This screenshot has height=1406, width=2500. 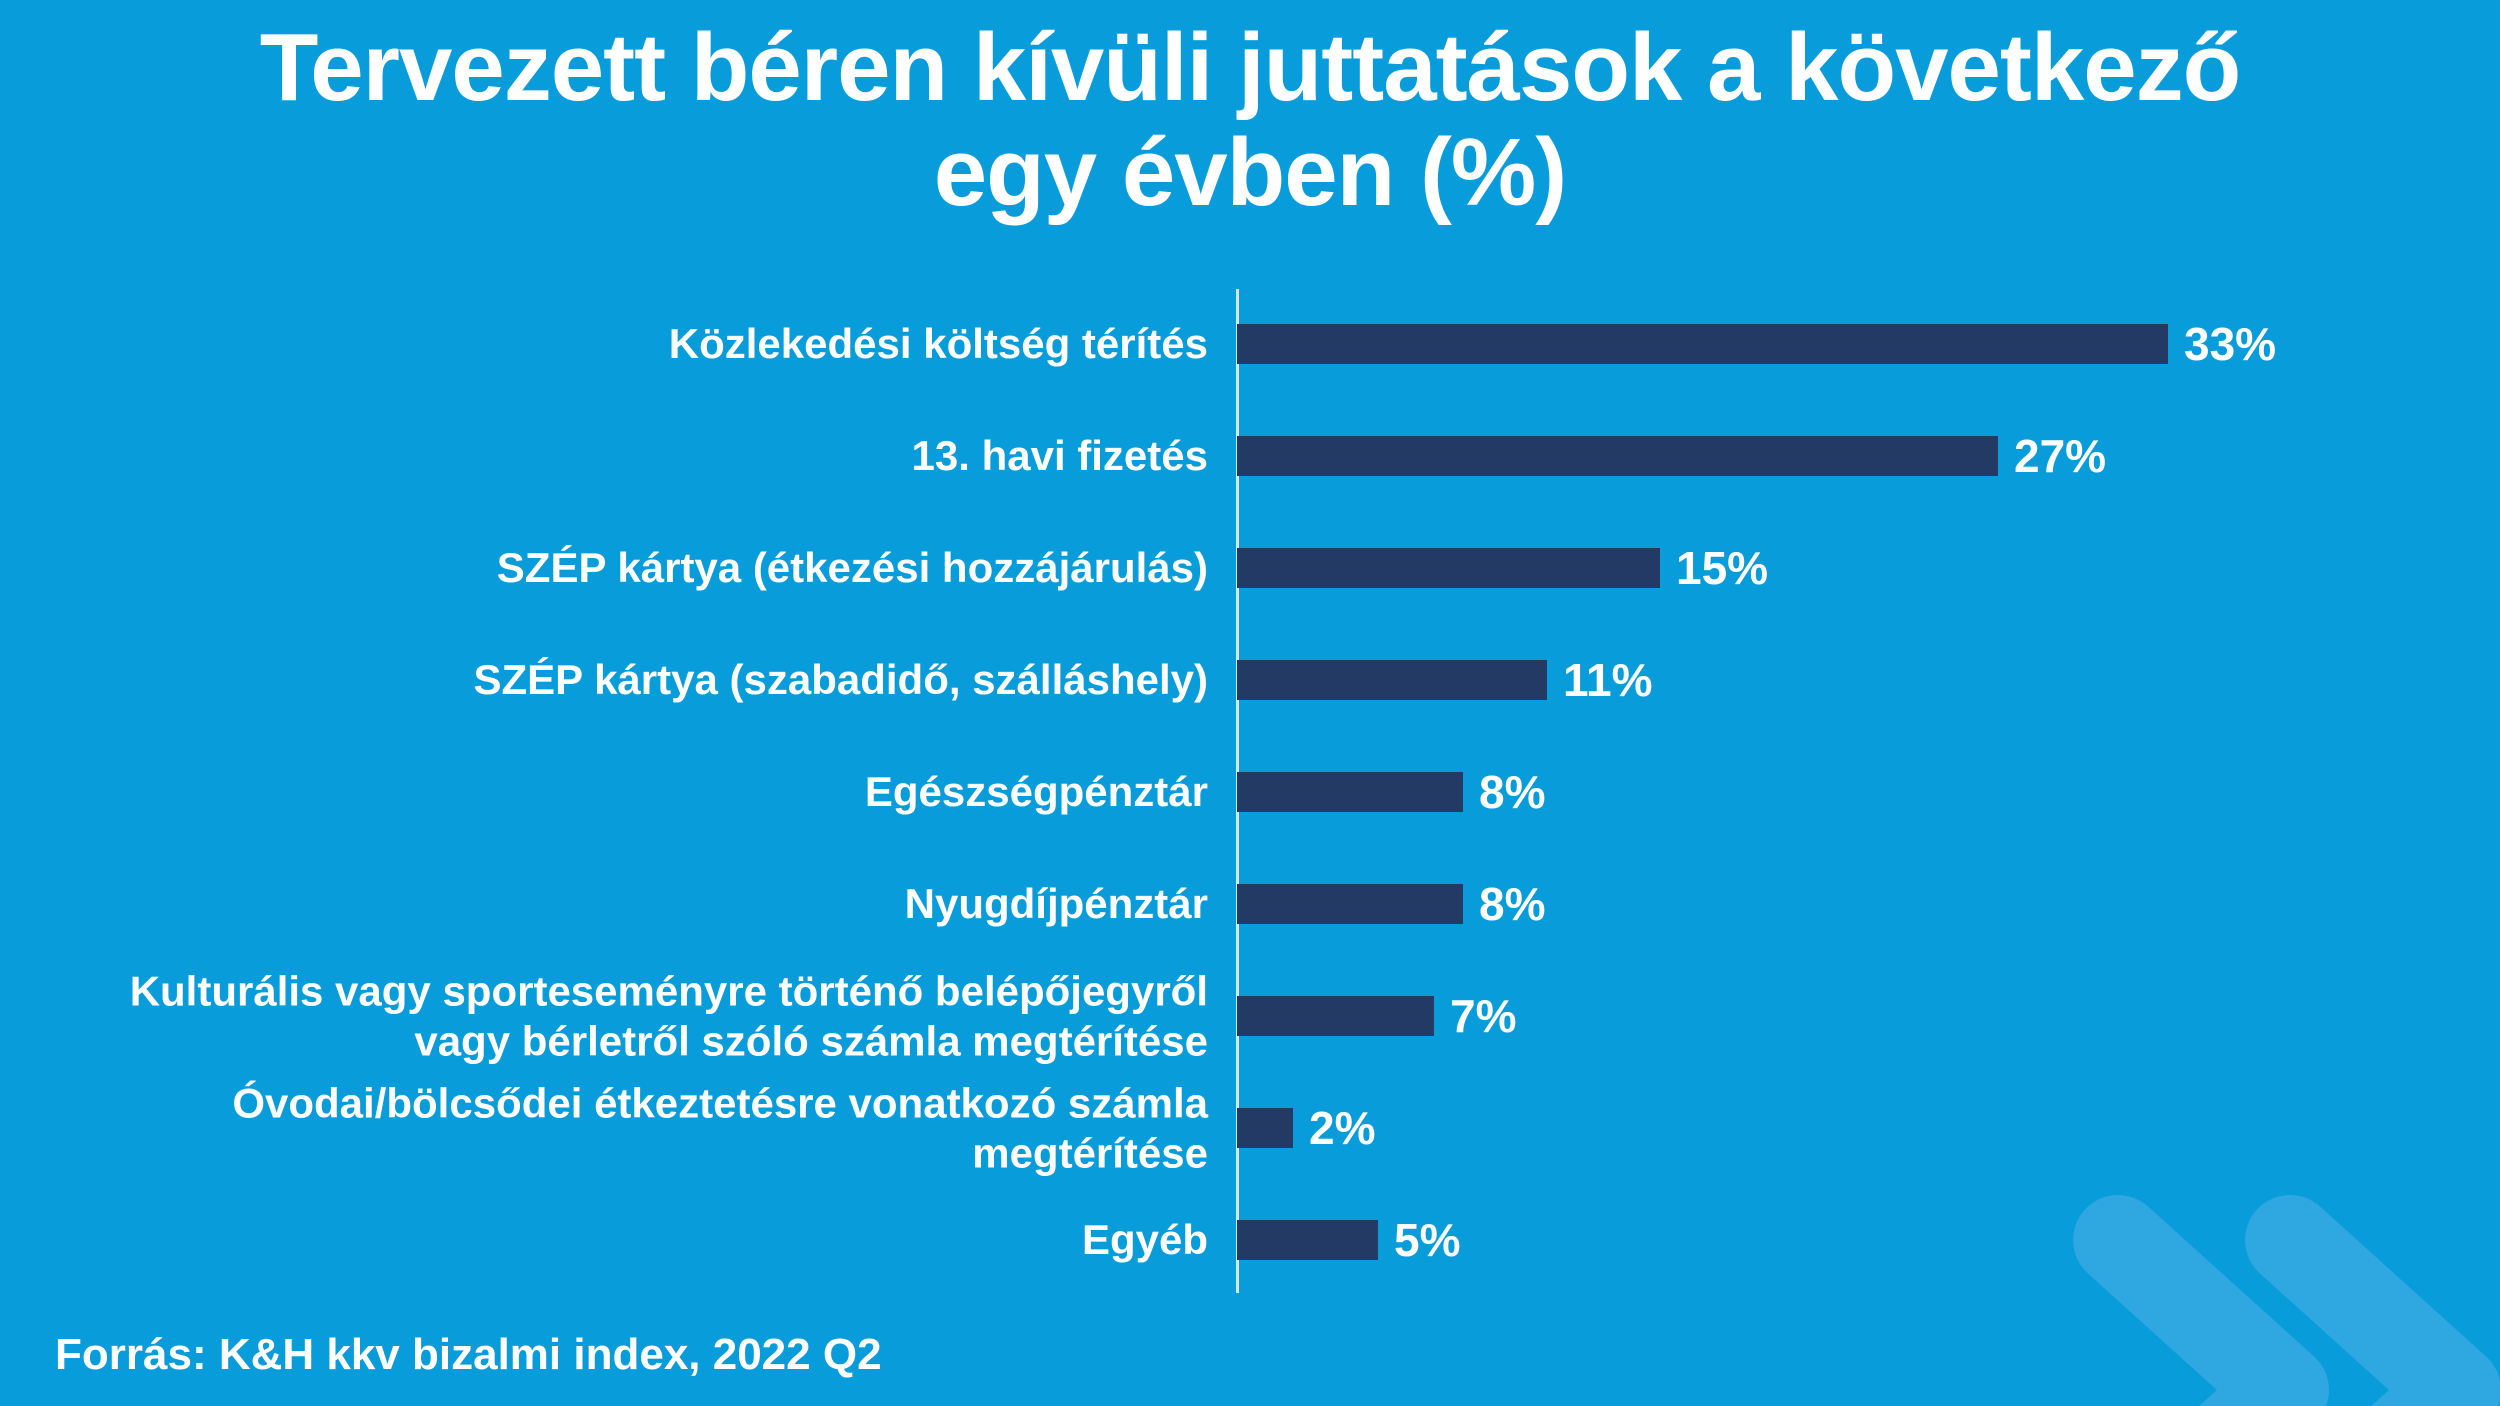 I want to click on value-label: 27%, so click(x=2060, y=456).